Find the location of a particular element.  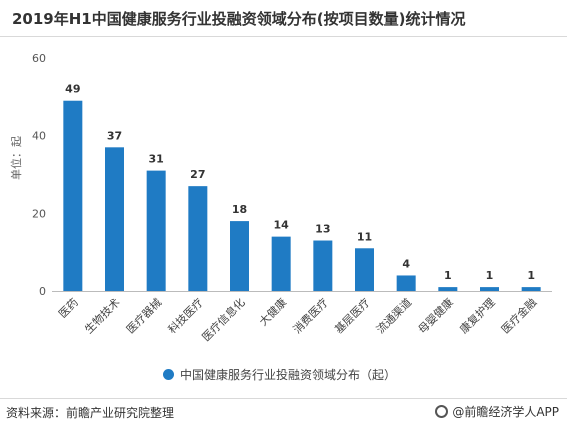

x-tick-label: 母婴健康 is located at coordinates (435, 315).